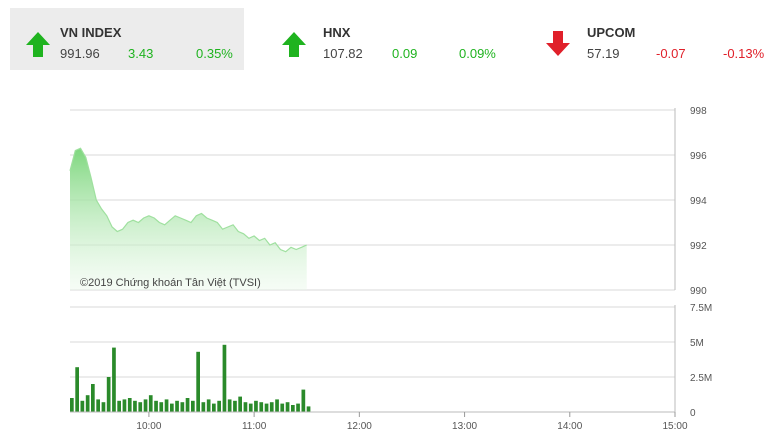  Describe the element at coordinates (359, 426) in the screenshot. I see `time-tick-label: 12:00` at that location.